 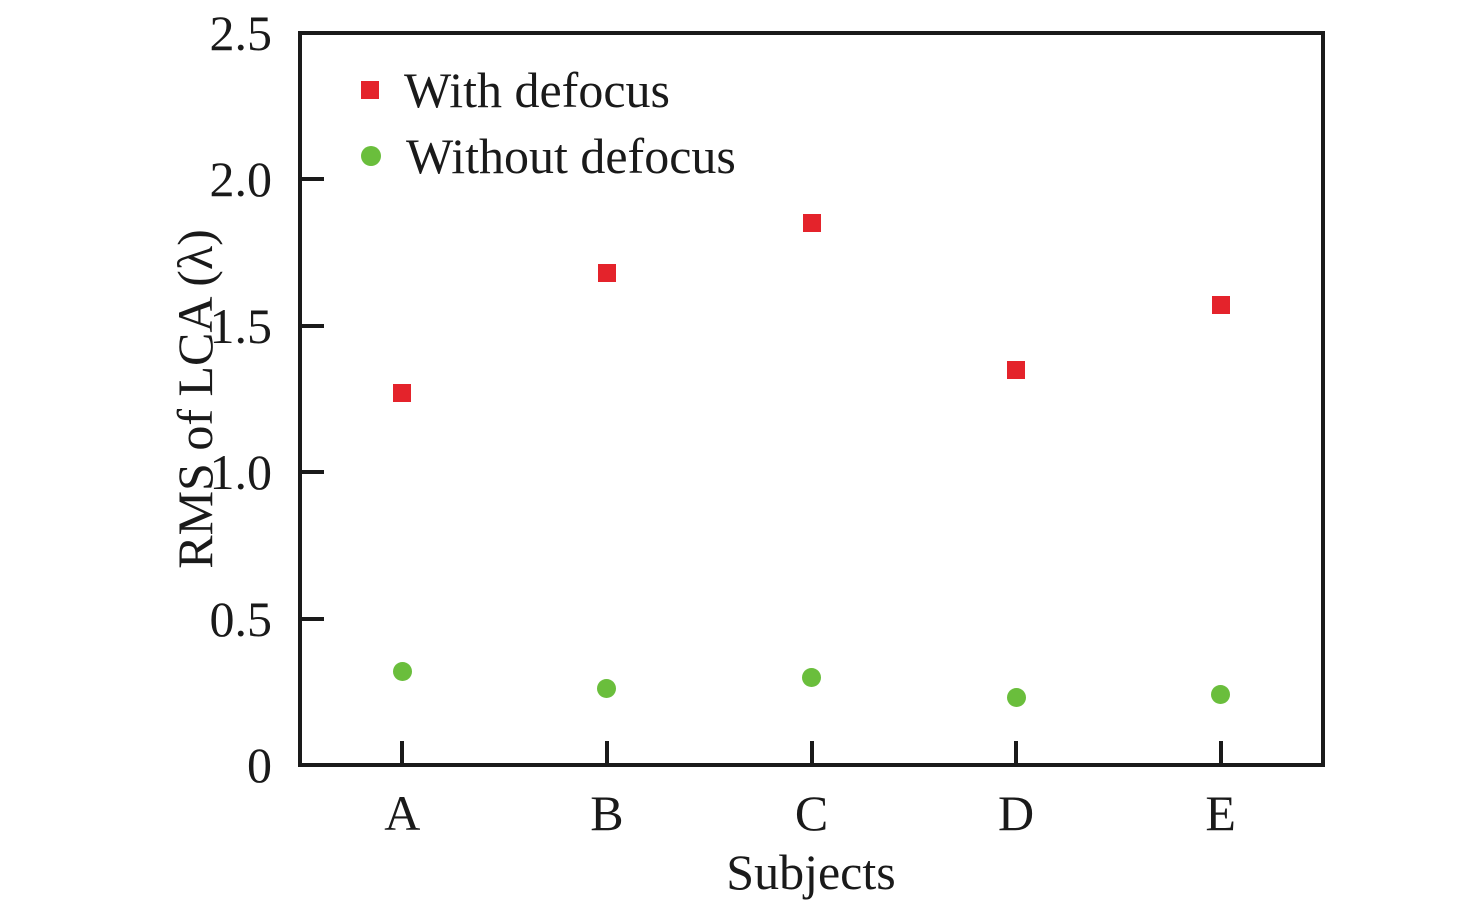 What do you see at coordinates (537, 90) in the screenshot?
I see `legend-label-with-defocus: With defocus` at bounding box center [537, 90].